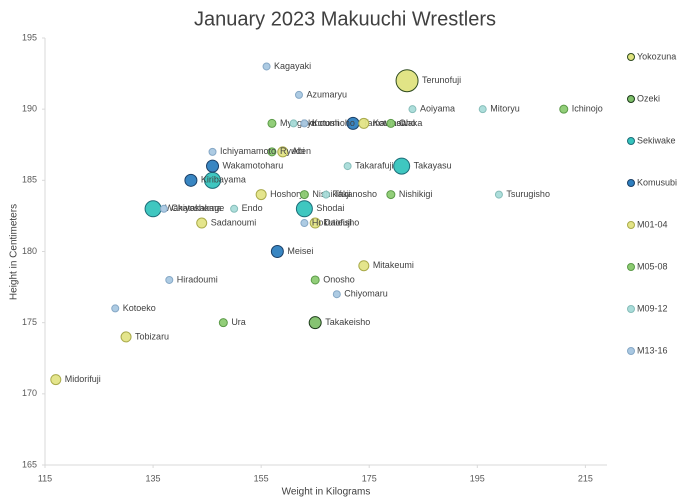  What do you see at coordinates (416, 194) in the screenshot?
I see `point-label: Nishikigi` at bounding box center [416, 194].